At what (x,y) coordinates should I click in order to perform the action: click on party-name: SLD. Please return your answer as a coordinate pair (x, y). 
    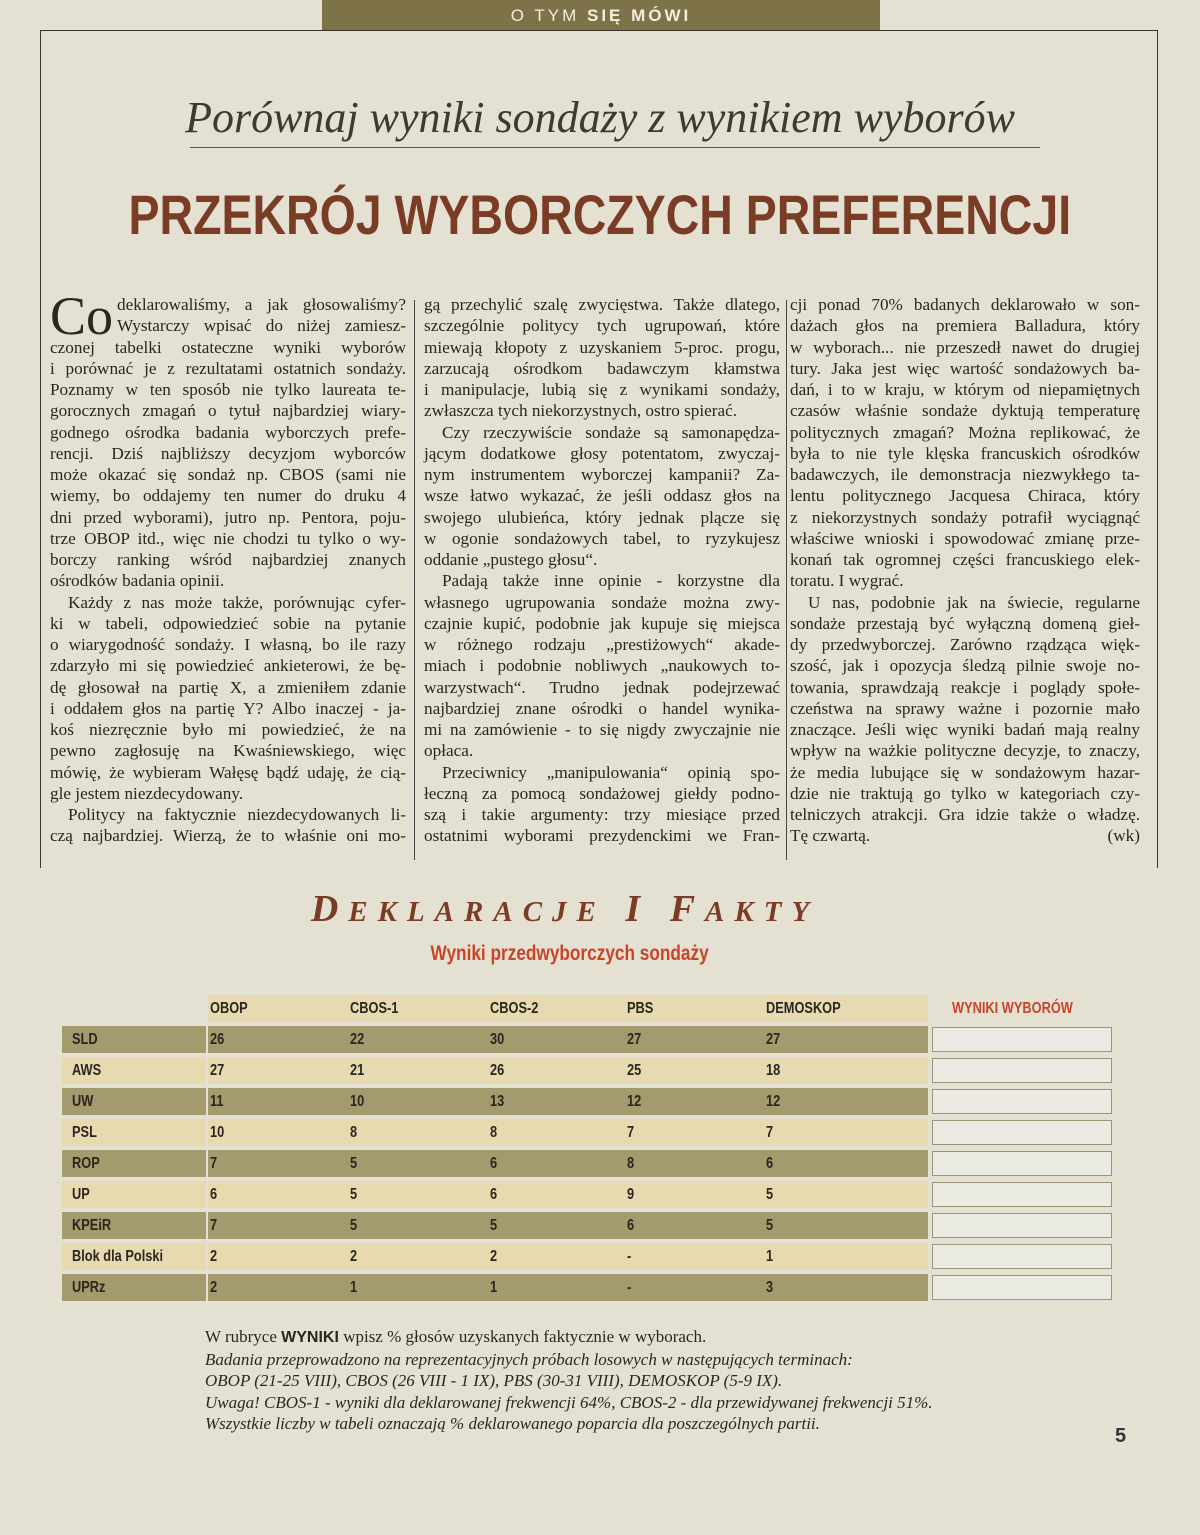
    Looking at the image, I should click on (134, 1039).